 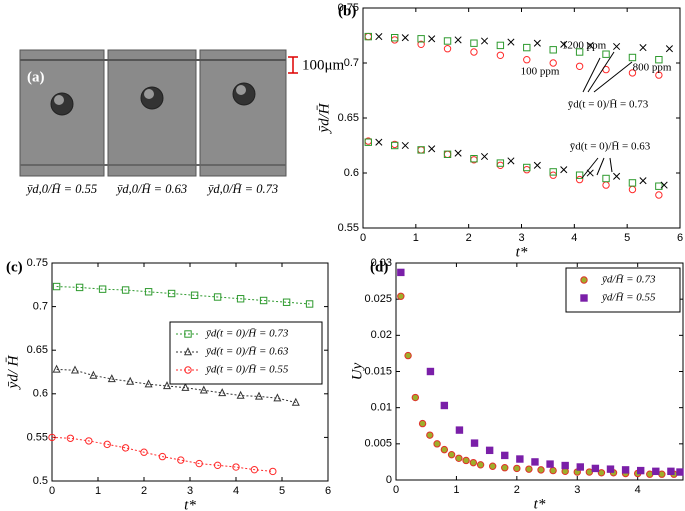 I want to click on x-tick-label: 5, so click(x=282, y=491).